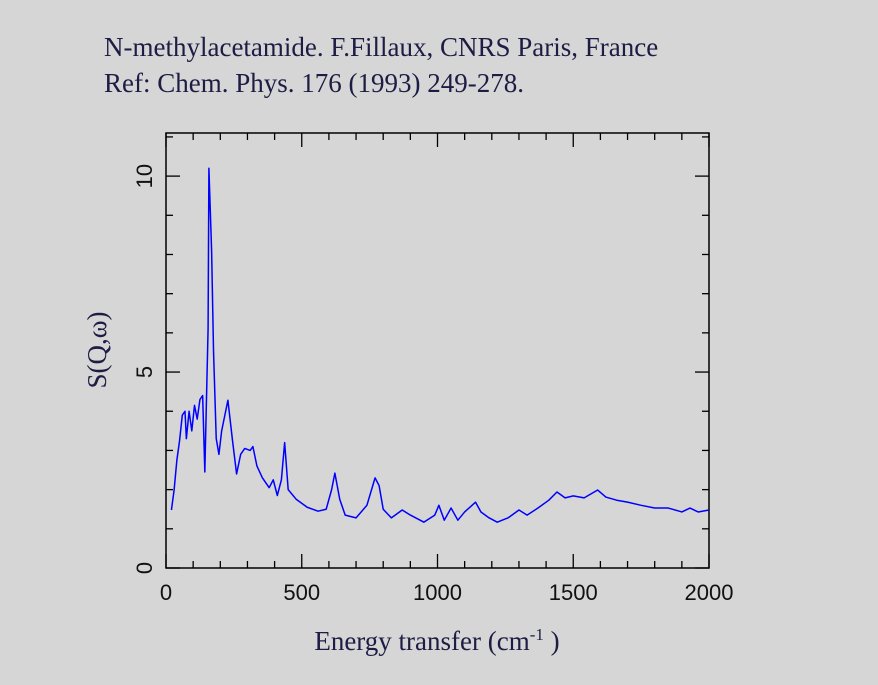  Describe the element at coordinates (144, 372) in the screenshot. I see `y-tick-label: 5` at that location.